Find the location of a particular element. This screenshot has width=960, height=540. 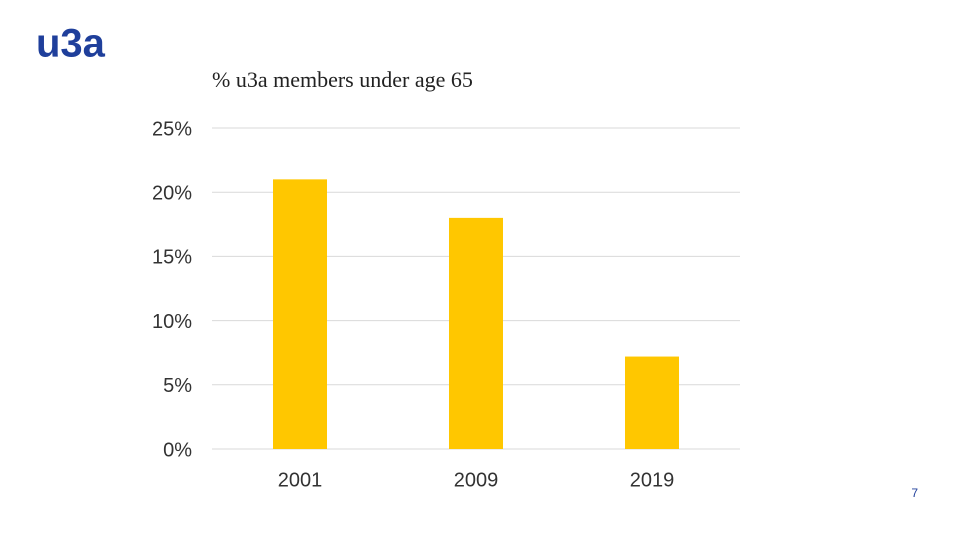

page-number: 7 is located at coordinates (914, 493).